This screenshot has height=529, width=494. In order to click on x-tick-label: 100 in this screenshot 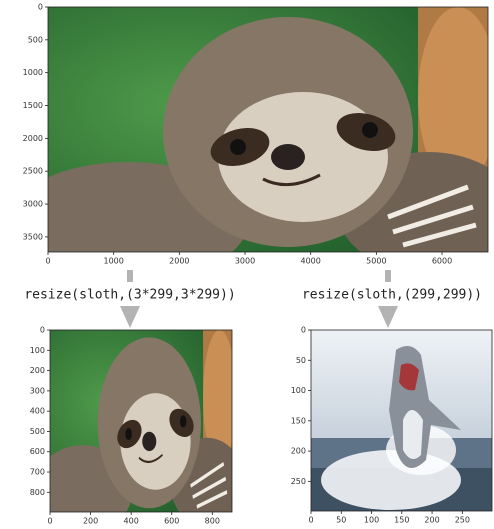, I will do `click(371, 520)`.